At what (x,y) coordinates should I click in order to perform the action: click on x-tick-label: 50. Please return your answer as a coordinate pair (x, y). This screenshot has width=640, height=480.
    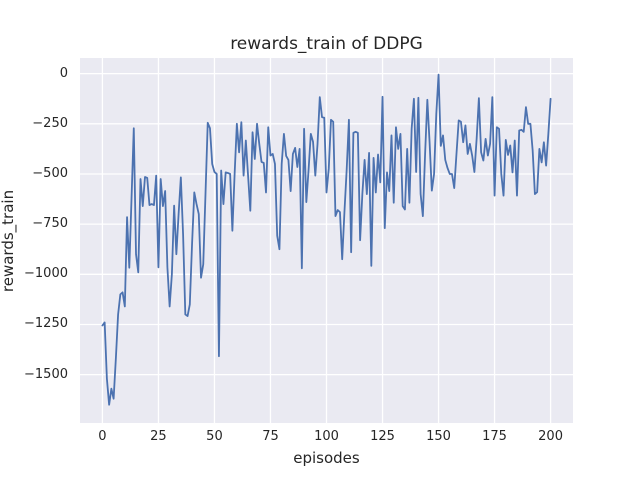
    Looking at the image, I should click on (214, 436).